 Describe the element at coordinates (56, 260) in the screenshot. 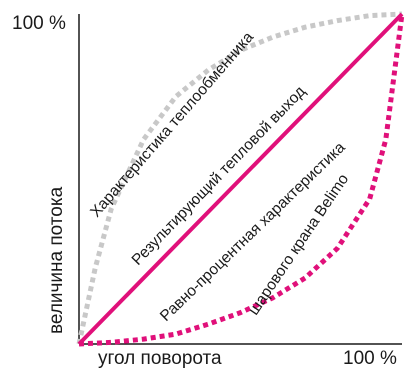

I see `y-axis-label: величина потока` at that location.